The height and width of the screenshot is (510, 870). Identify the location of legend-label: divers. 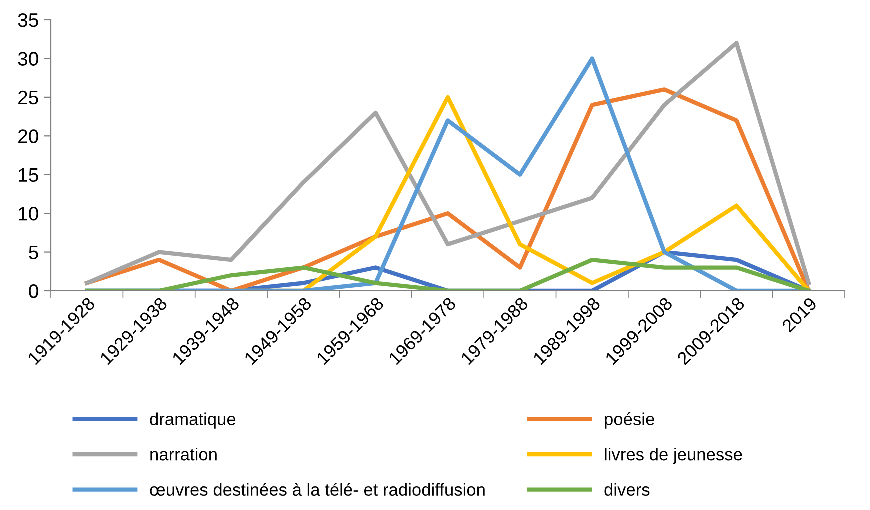
(627, 489).